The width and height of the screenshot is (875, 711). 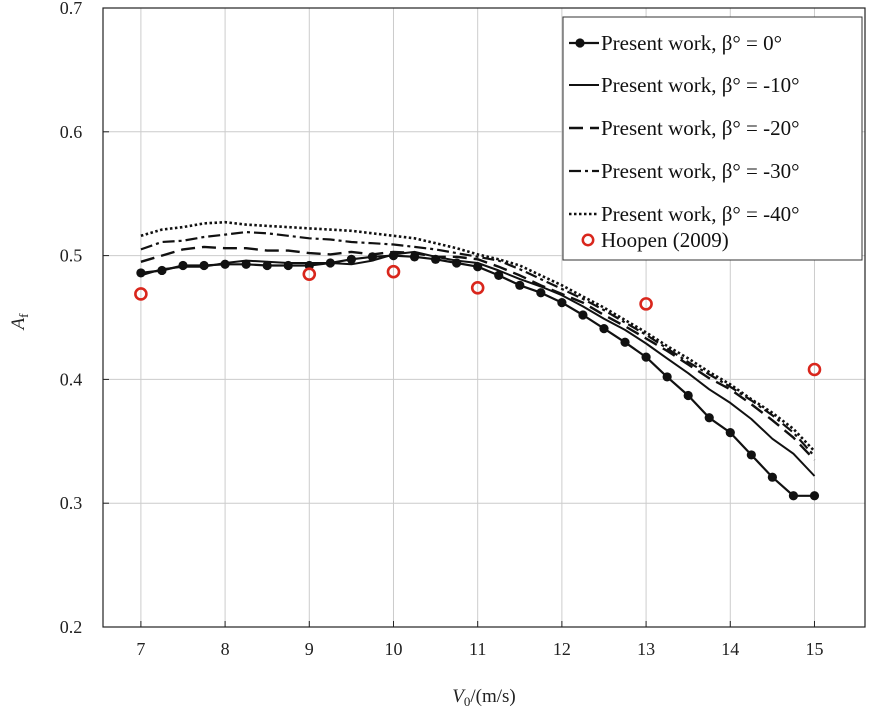 What do you see at coordinates (700, 214) in the screenshot?
I see `legend-label: Present work, β° = -40°` at bounding box center [700, 214].